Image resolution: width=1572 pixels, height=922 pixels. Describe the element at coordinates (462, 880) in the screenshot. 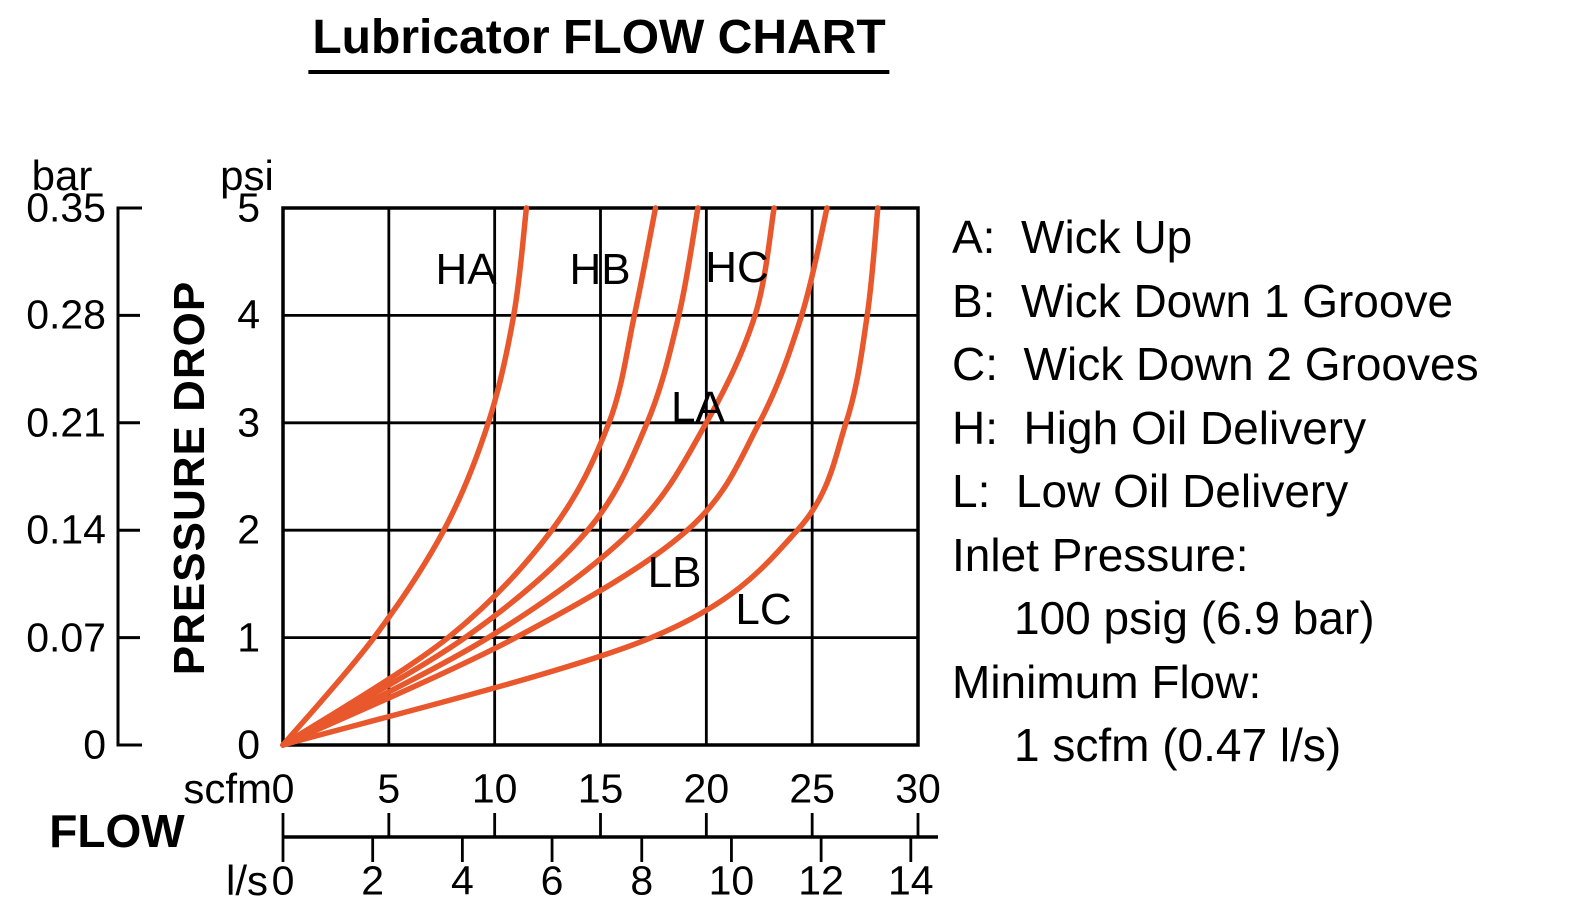

I see `x-tick-ls-4: 4` at that location.